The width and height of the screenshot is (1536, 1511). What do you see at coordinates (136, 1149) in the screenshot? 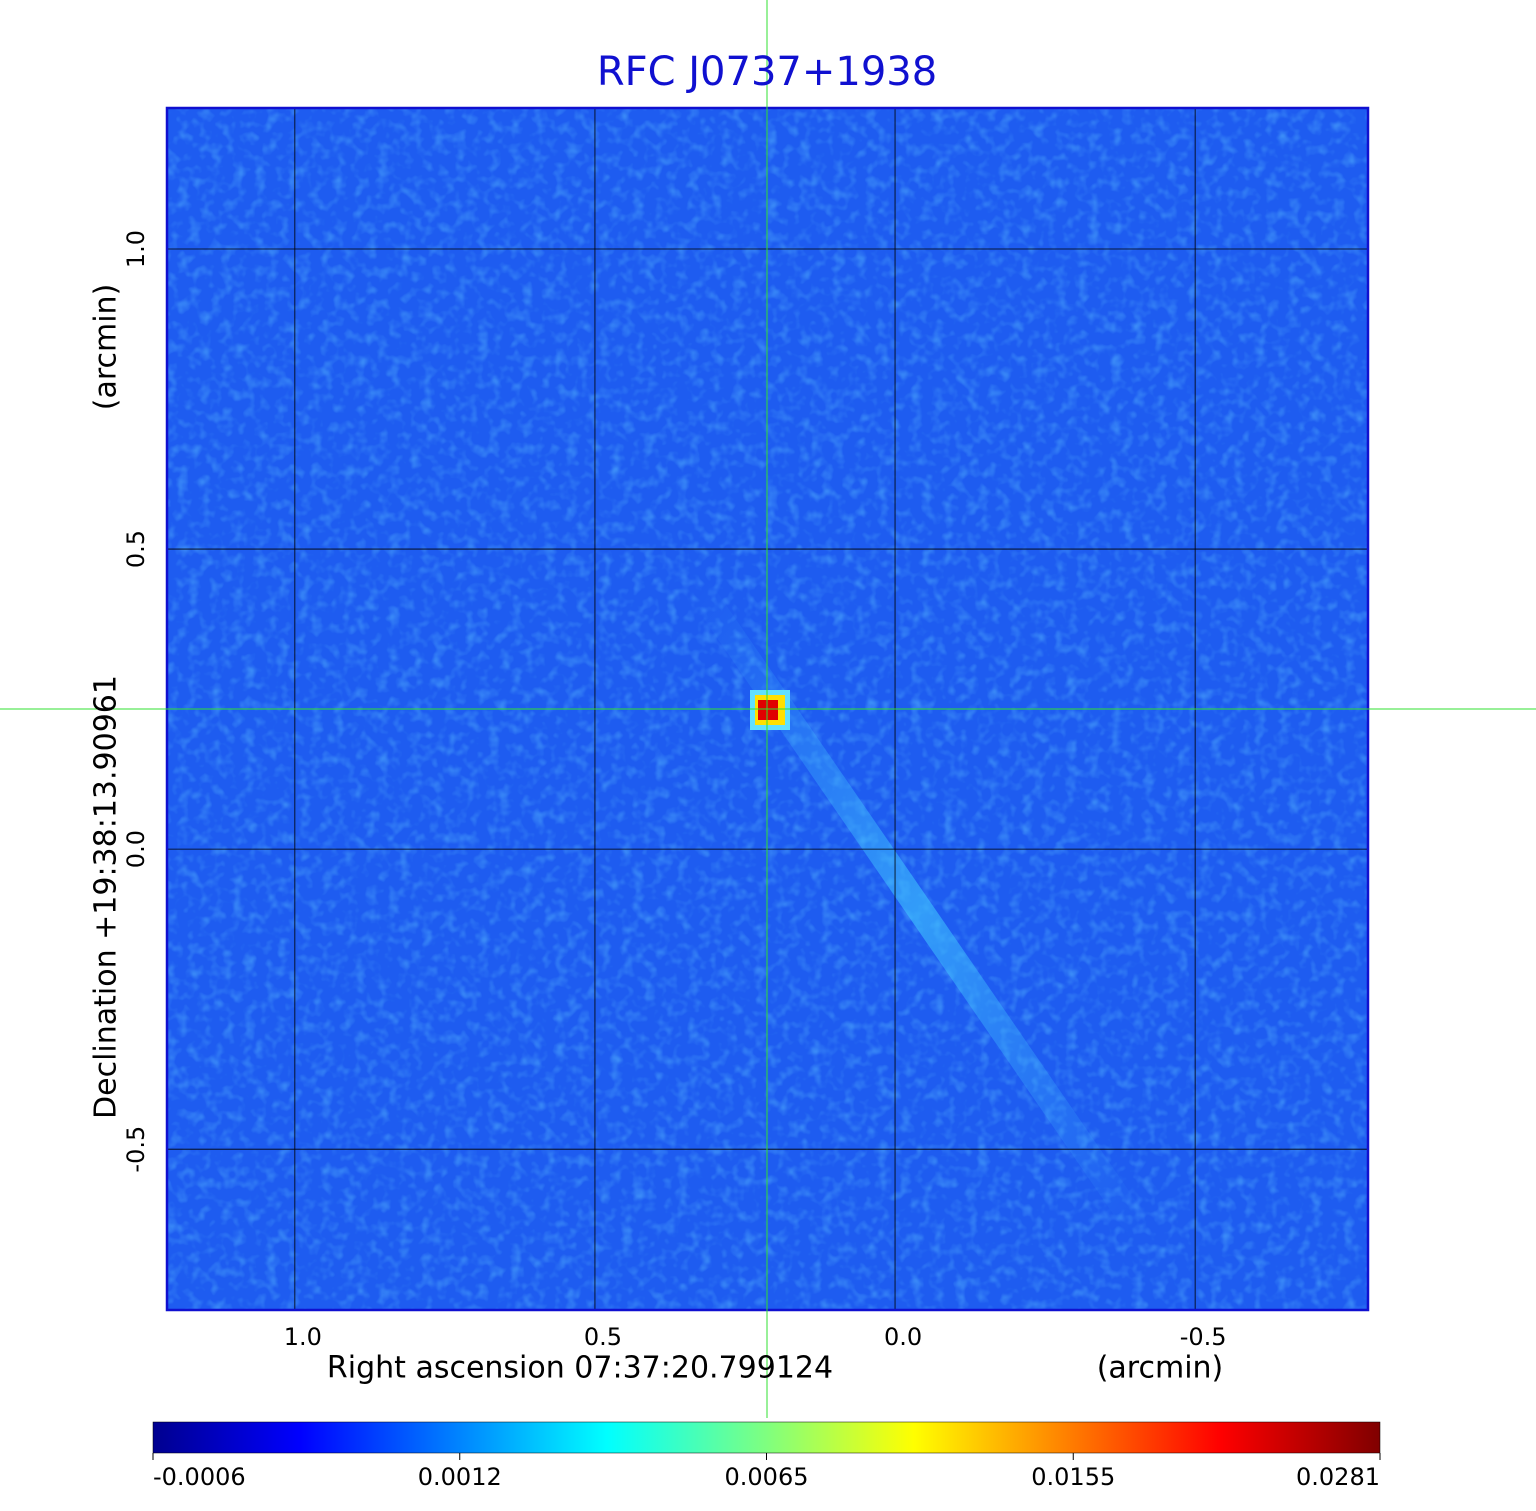
I see `y-tick-label: -0.5` at bounding box center [136, 1149].